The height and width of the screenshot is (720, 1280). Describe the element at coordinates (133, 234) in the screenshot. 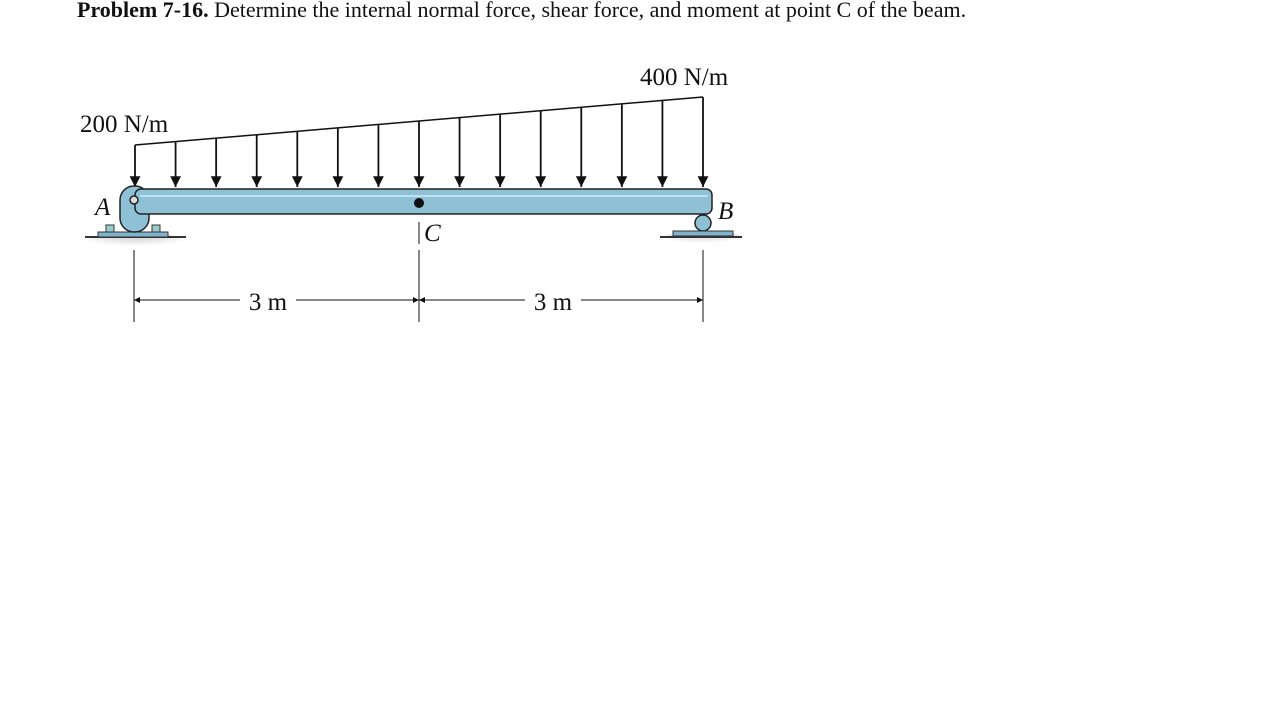

I see `base-plate-a` at that location.